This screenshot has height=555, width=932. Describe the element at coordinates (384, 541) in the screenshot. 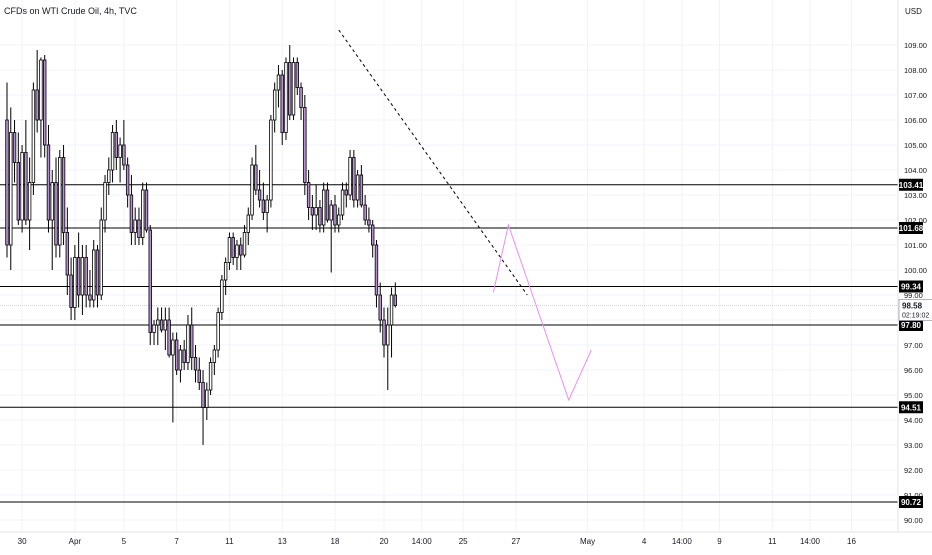

I see `x-tick-label: 20` at that location.